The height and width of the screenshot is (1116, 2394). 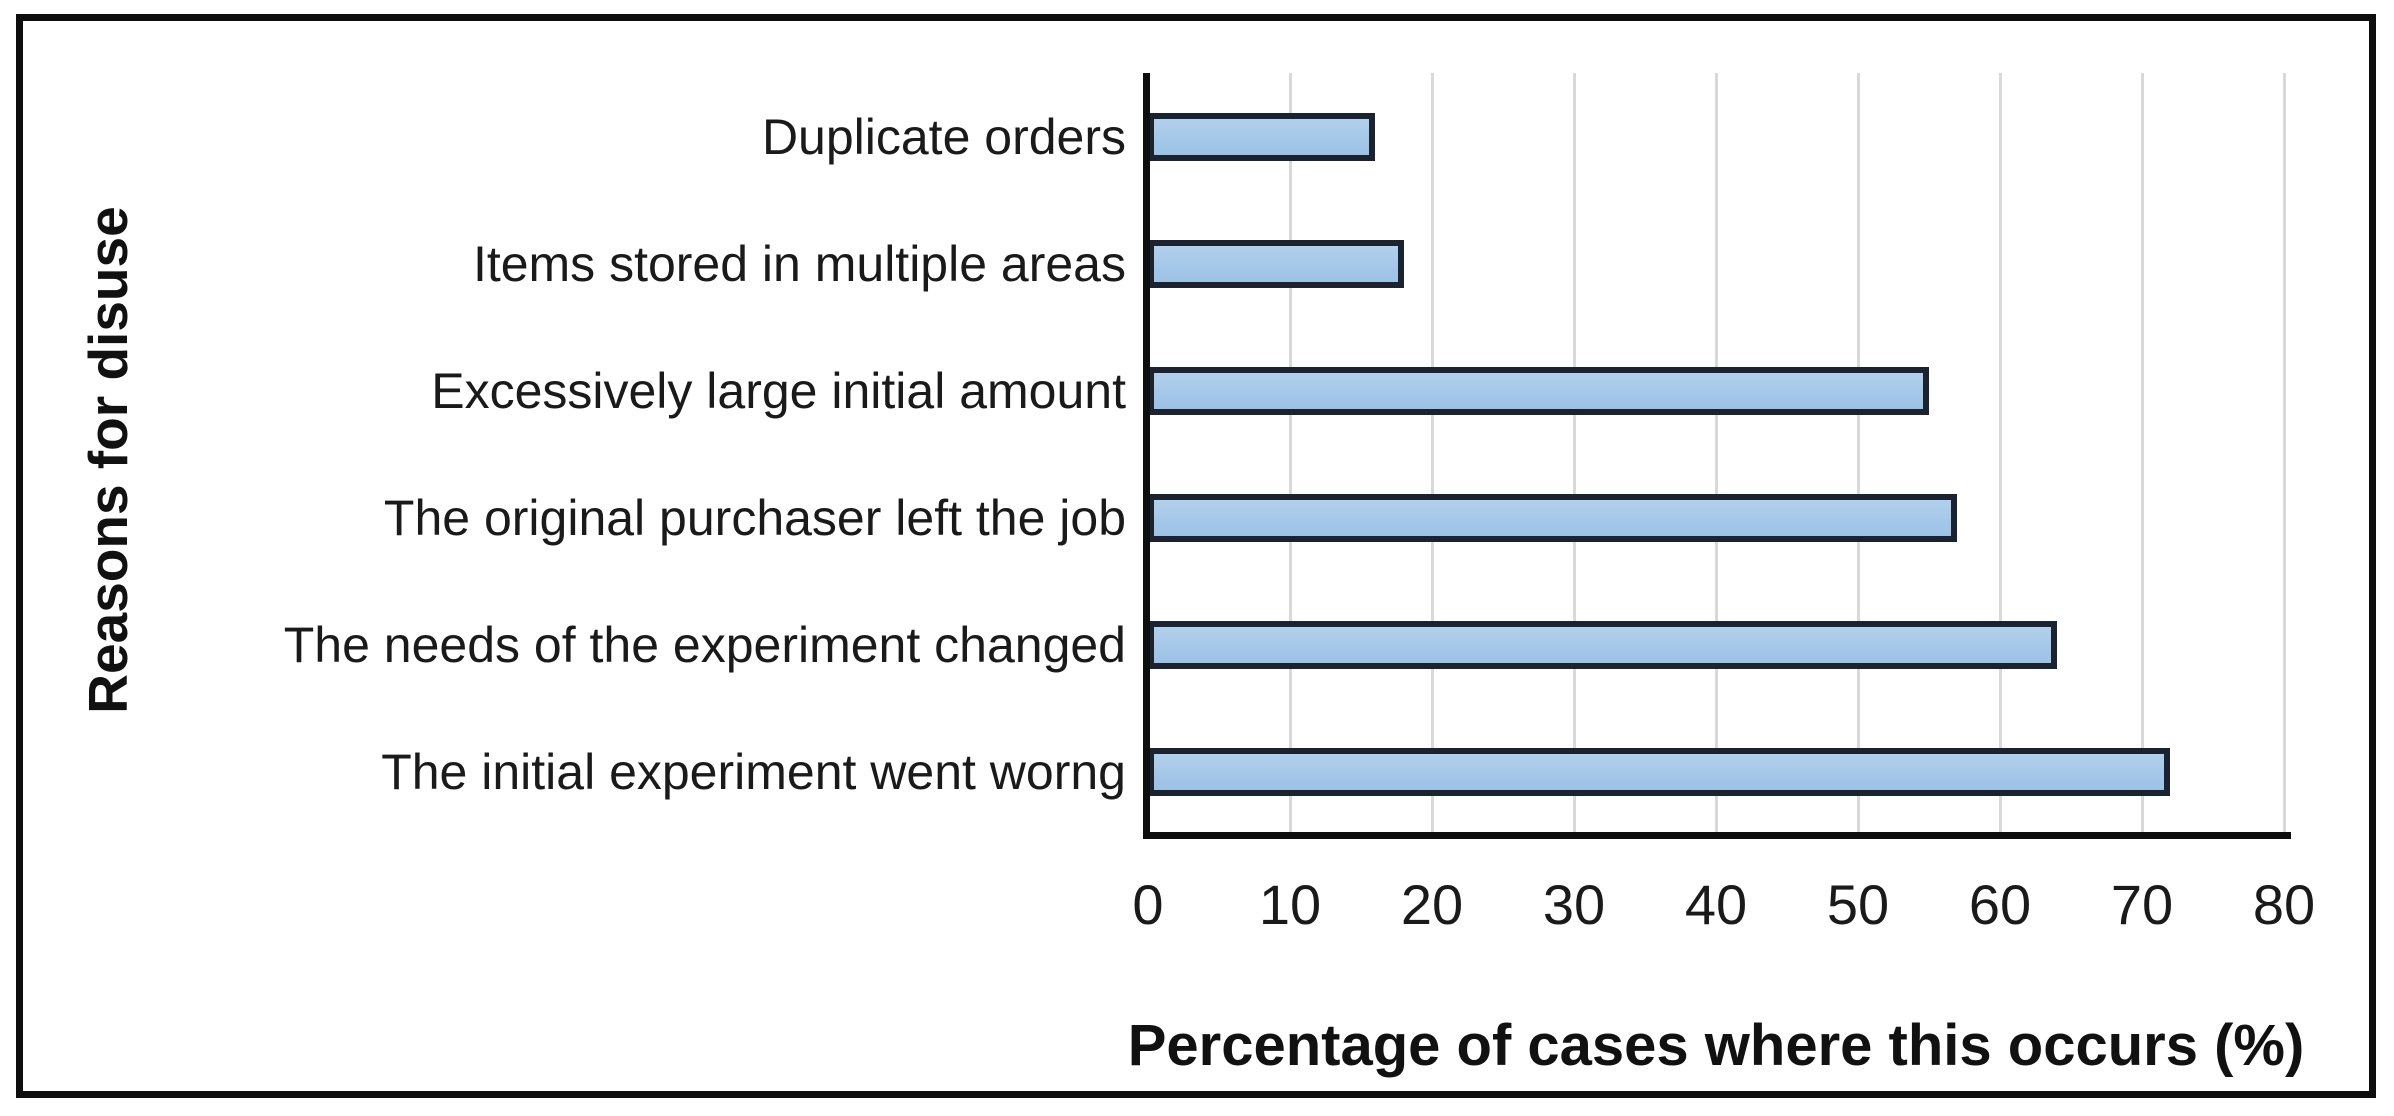 What do you see at coordinates (2142, 904) in the screenshot?
I see `x-tick-label-70: 70` at bounding box center [2142, 904].